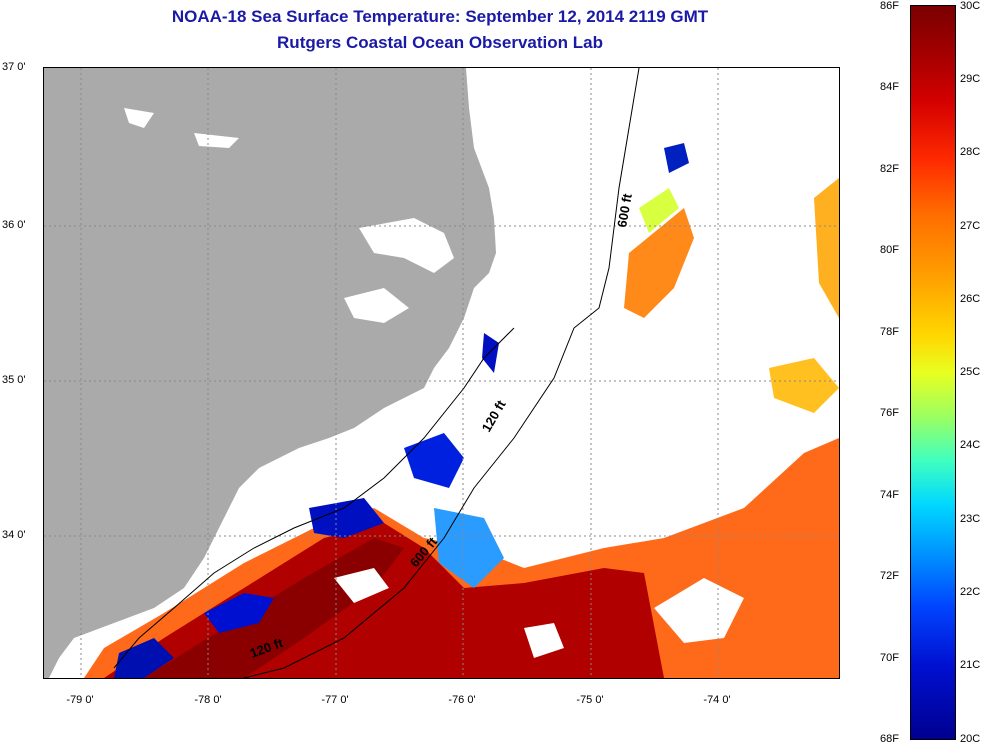 The width and height of the screenshot is (992, 754). What do you see at coordinates (889, 413) in the screenshot?
I see `colorbar-f-76: 76F` at bounding box center [889, 413].